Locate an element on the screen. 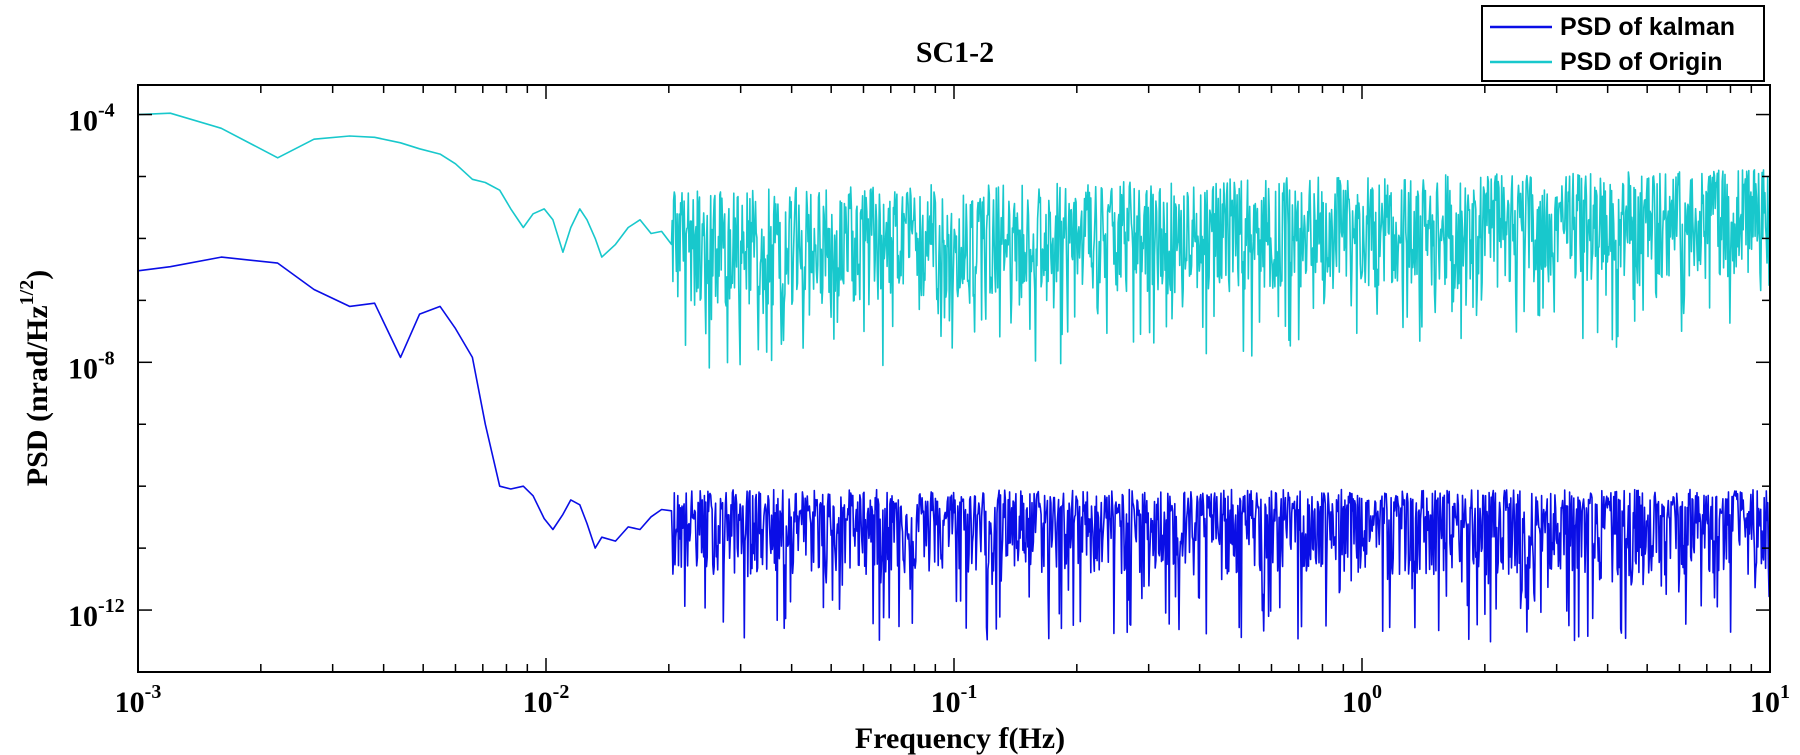 The width and height of the screenshot is (1800, 755). legend-label-kalman: PSD of kalman is located at coordinates (1647, 27).